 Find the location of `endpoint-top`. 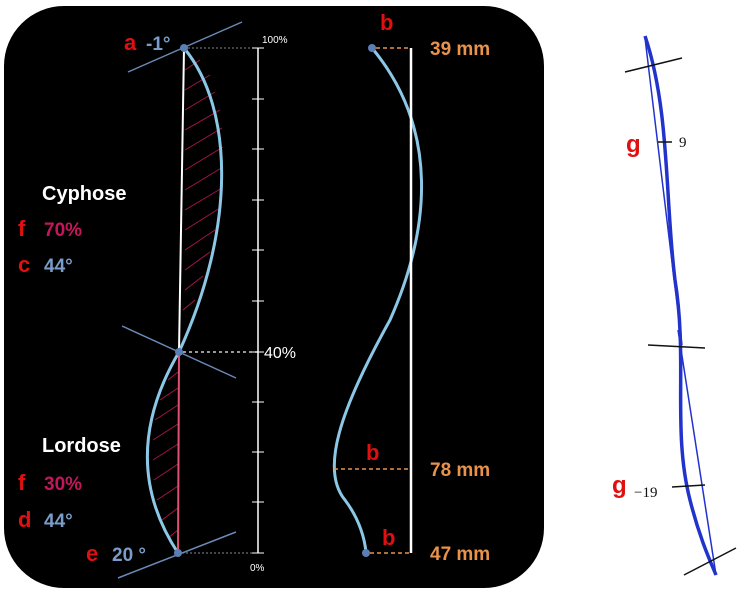

endpoint-top is located at coordinates (184, 48).